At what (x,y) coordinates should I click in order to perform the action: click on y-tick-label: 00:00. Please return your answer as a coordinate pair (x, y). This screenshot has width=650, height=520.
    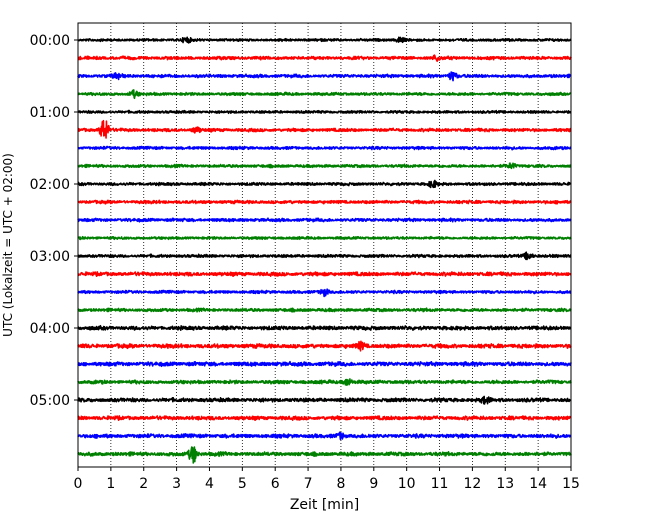
    Looking at the image, I should click on (50, 41).